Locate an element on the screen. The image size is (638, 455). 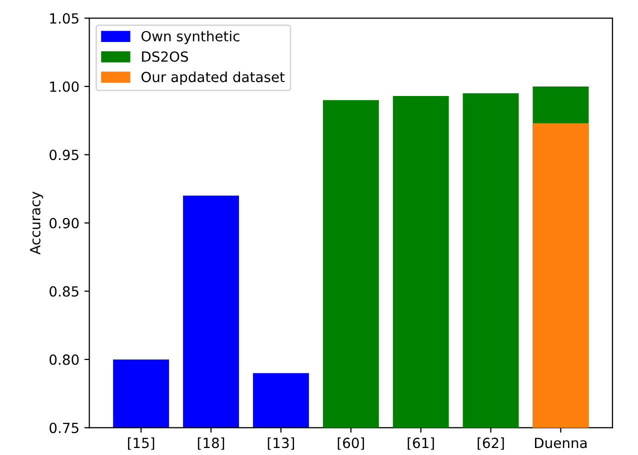
legend-label: DS2OS is located at coordinates (165, 56).